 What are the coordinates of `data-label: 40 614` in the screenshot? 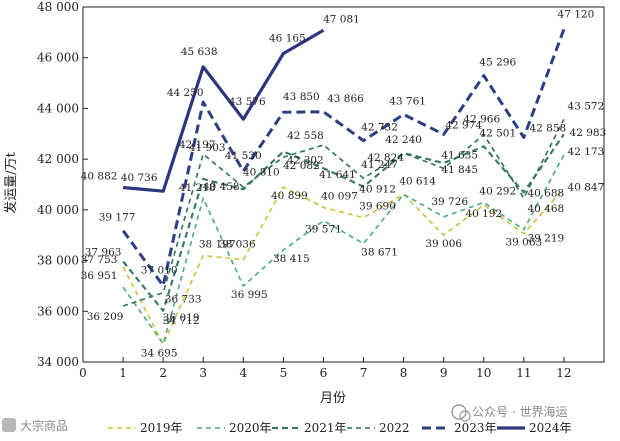 It's located at (417, 181).